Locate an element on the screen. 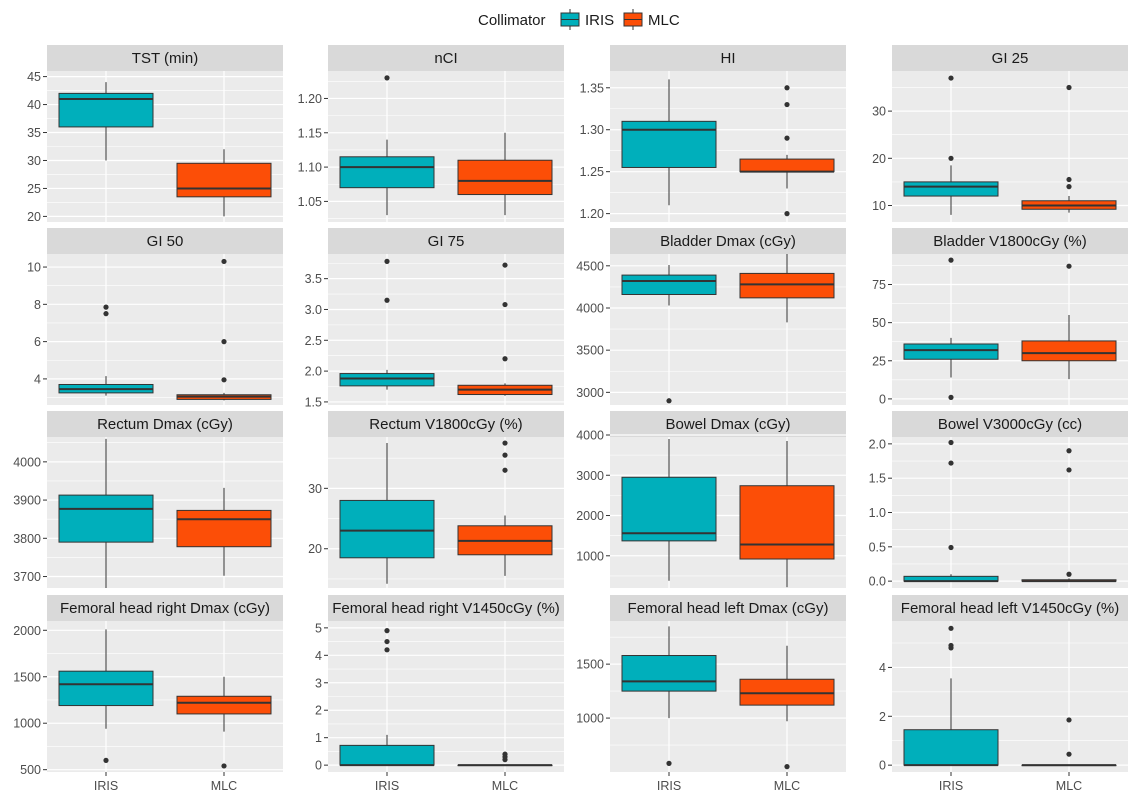  panel-title: Femoral head left Dmax (cGy) is located at coordinates (728, 608).